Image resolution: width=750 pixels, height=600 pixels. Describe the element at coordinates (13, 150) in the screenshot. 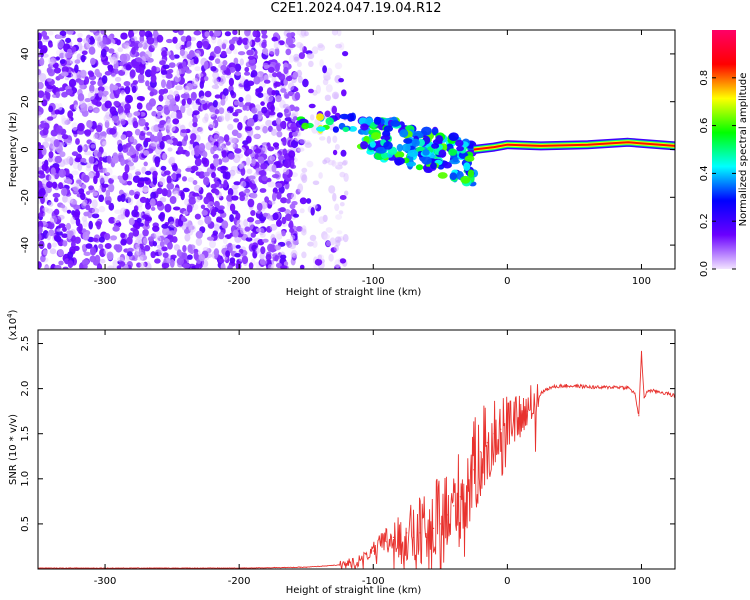

I see `y-axis-title: Frequency (Hz)` at that location.